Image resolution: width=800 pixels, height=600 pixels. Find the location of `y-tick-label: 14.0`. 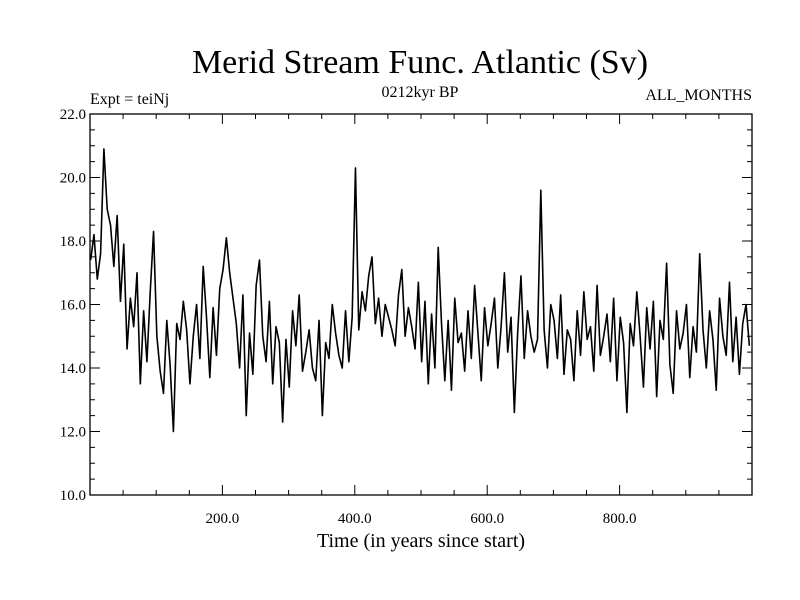

y-tick-label: 14.0 is located at coordinates (73, 369).